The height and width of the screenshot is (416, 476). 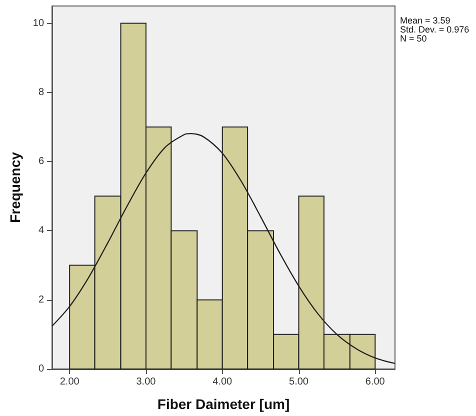 What do you see at coordinates (435, 29) in the screenshot?
I see `text: Std. Dev. = 0.976` at bounding box center [435, 29].